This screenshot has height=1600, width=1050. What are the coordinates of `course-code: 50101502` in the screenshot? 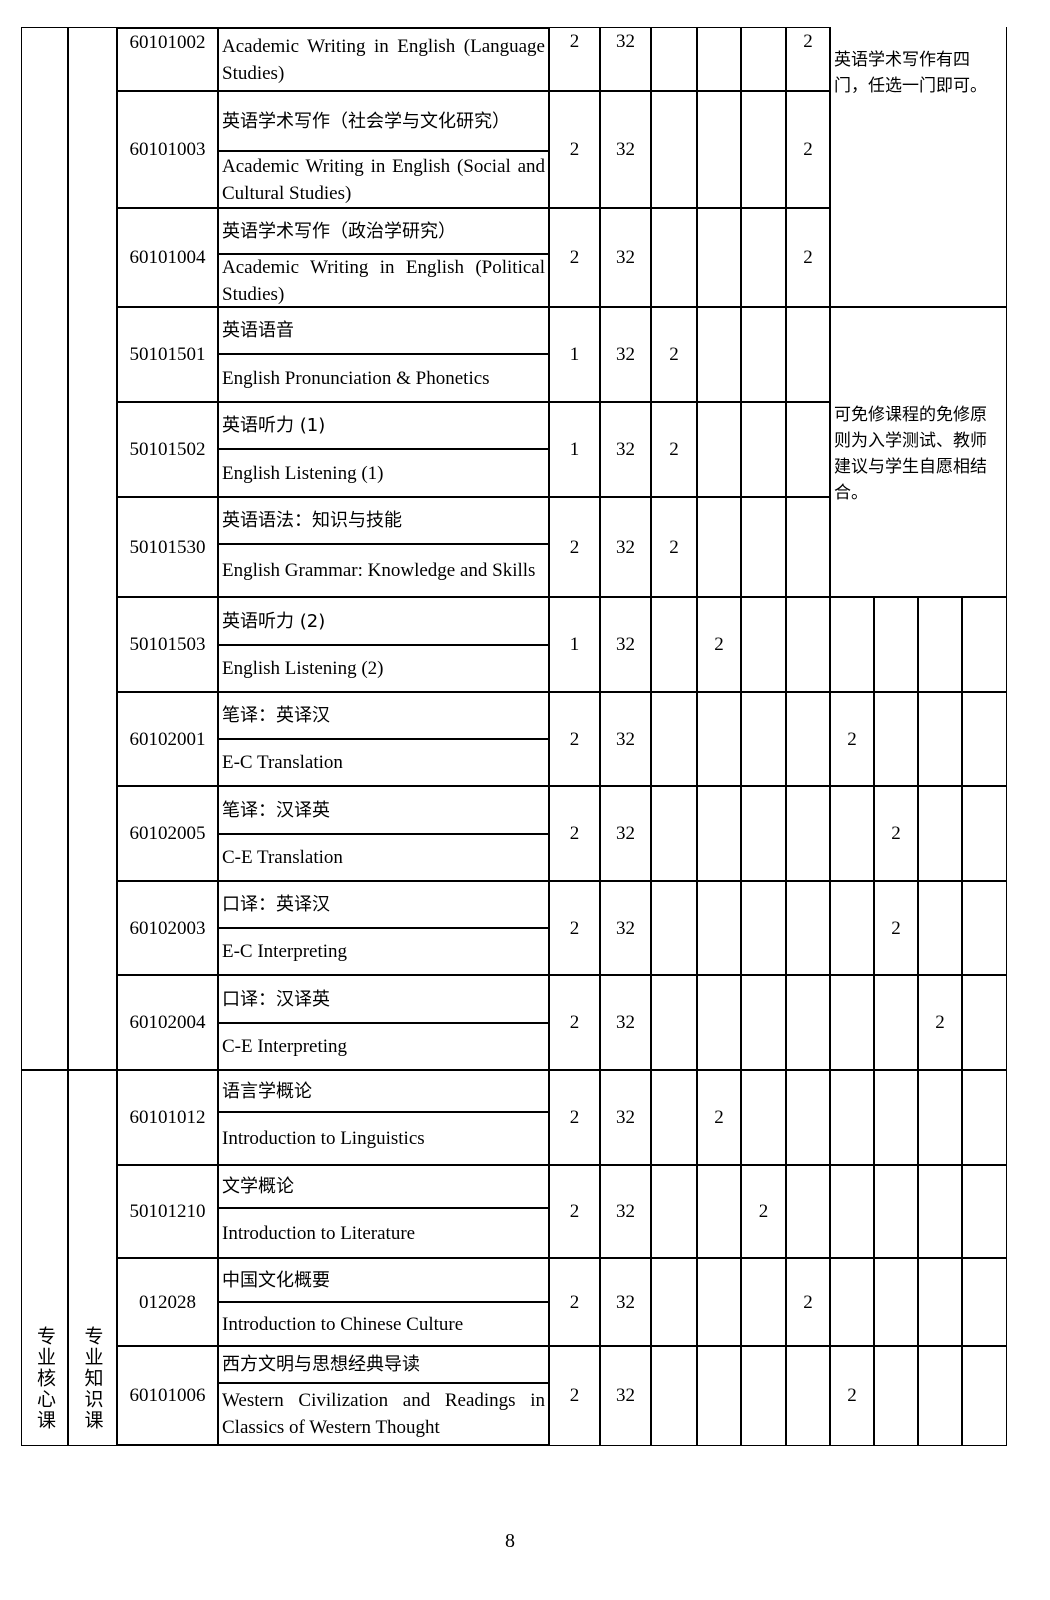 It's located at (167, 449).